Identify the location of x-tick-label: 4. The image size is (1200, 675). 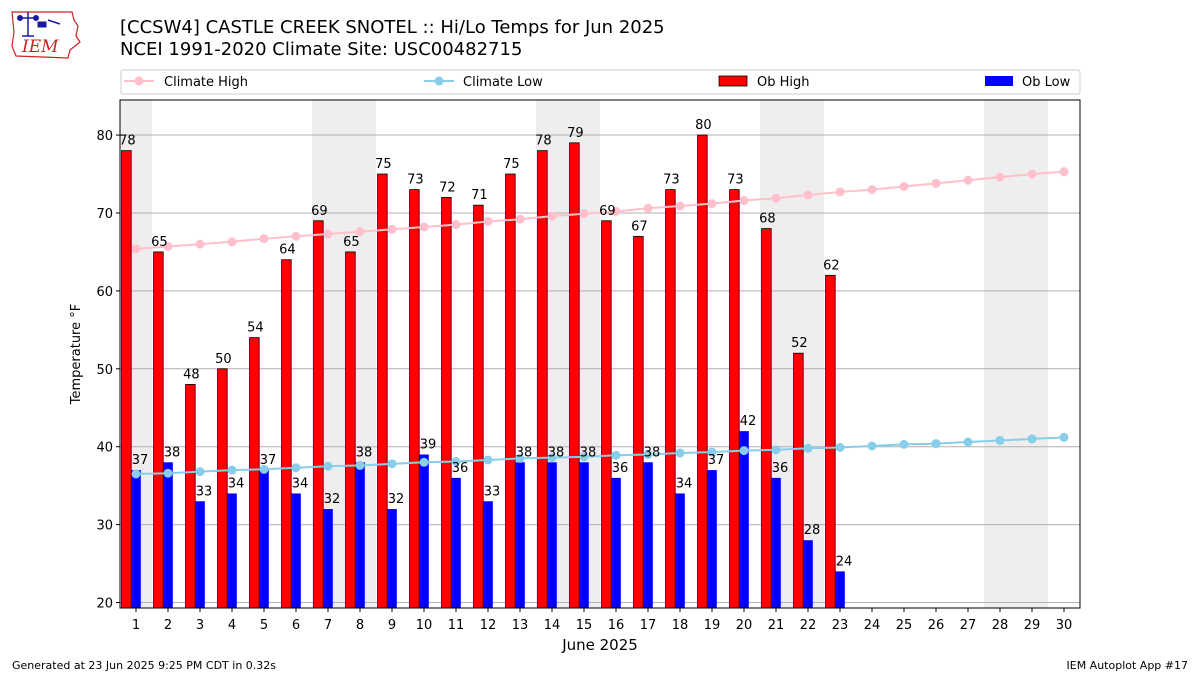
(232, 625).